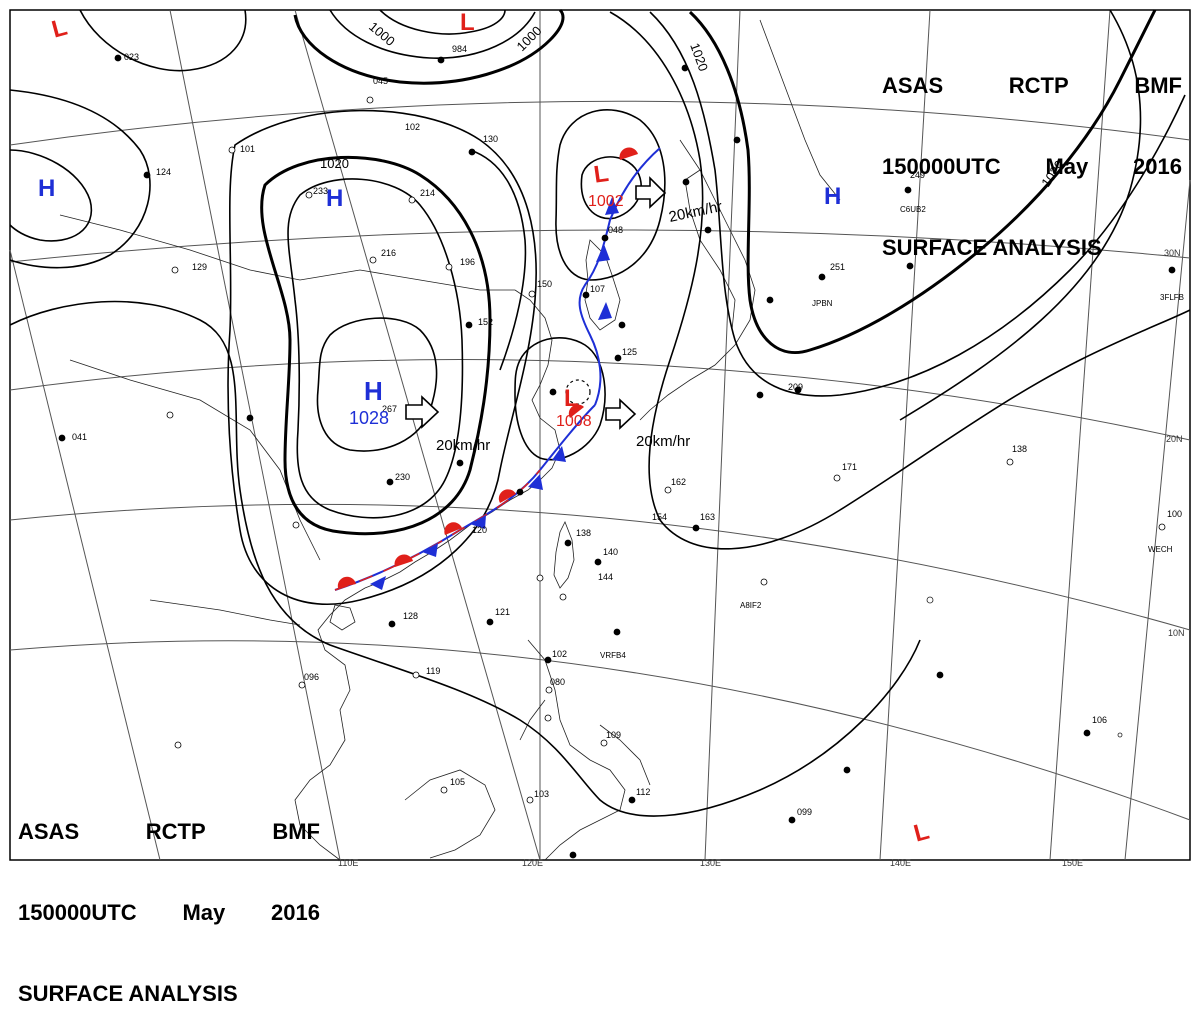 This screenshot has height=1034, width=1200. I want to click on title-time: 150000UTC, so click(77, 912).